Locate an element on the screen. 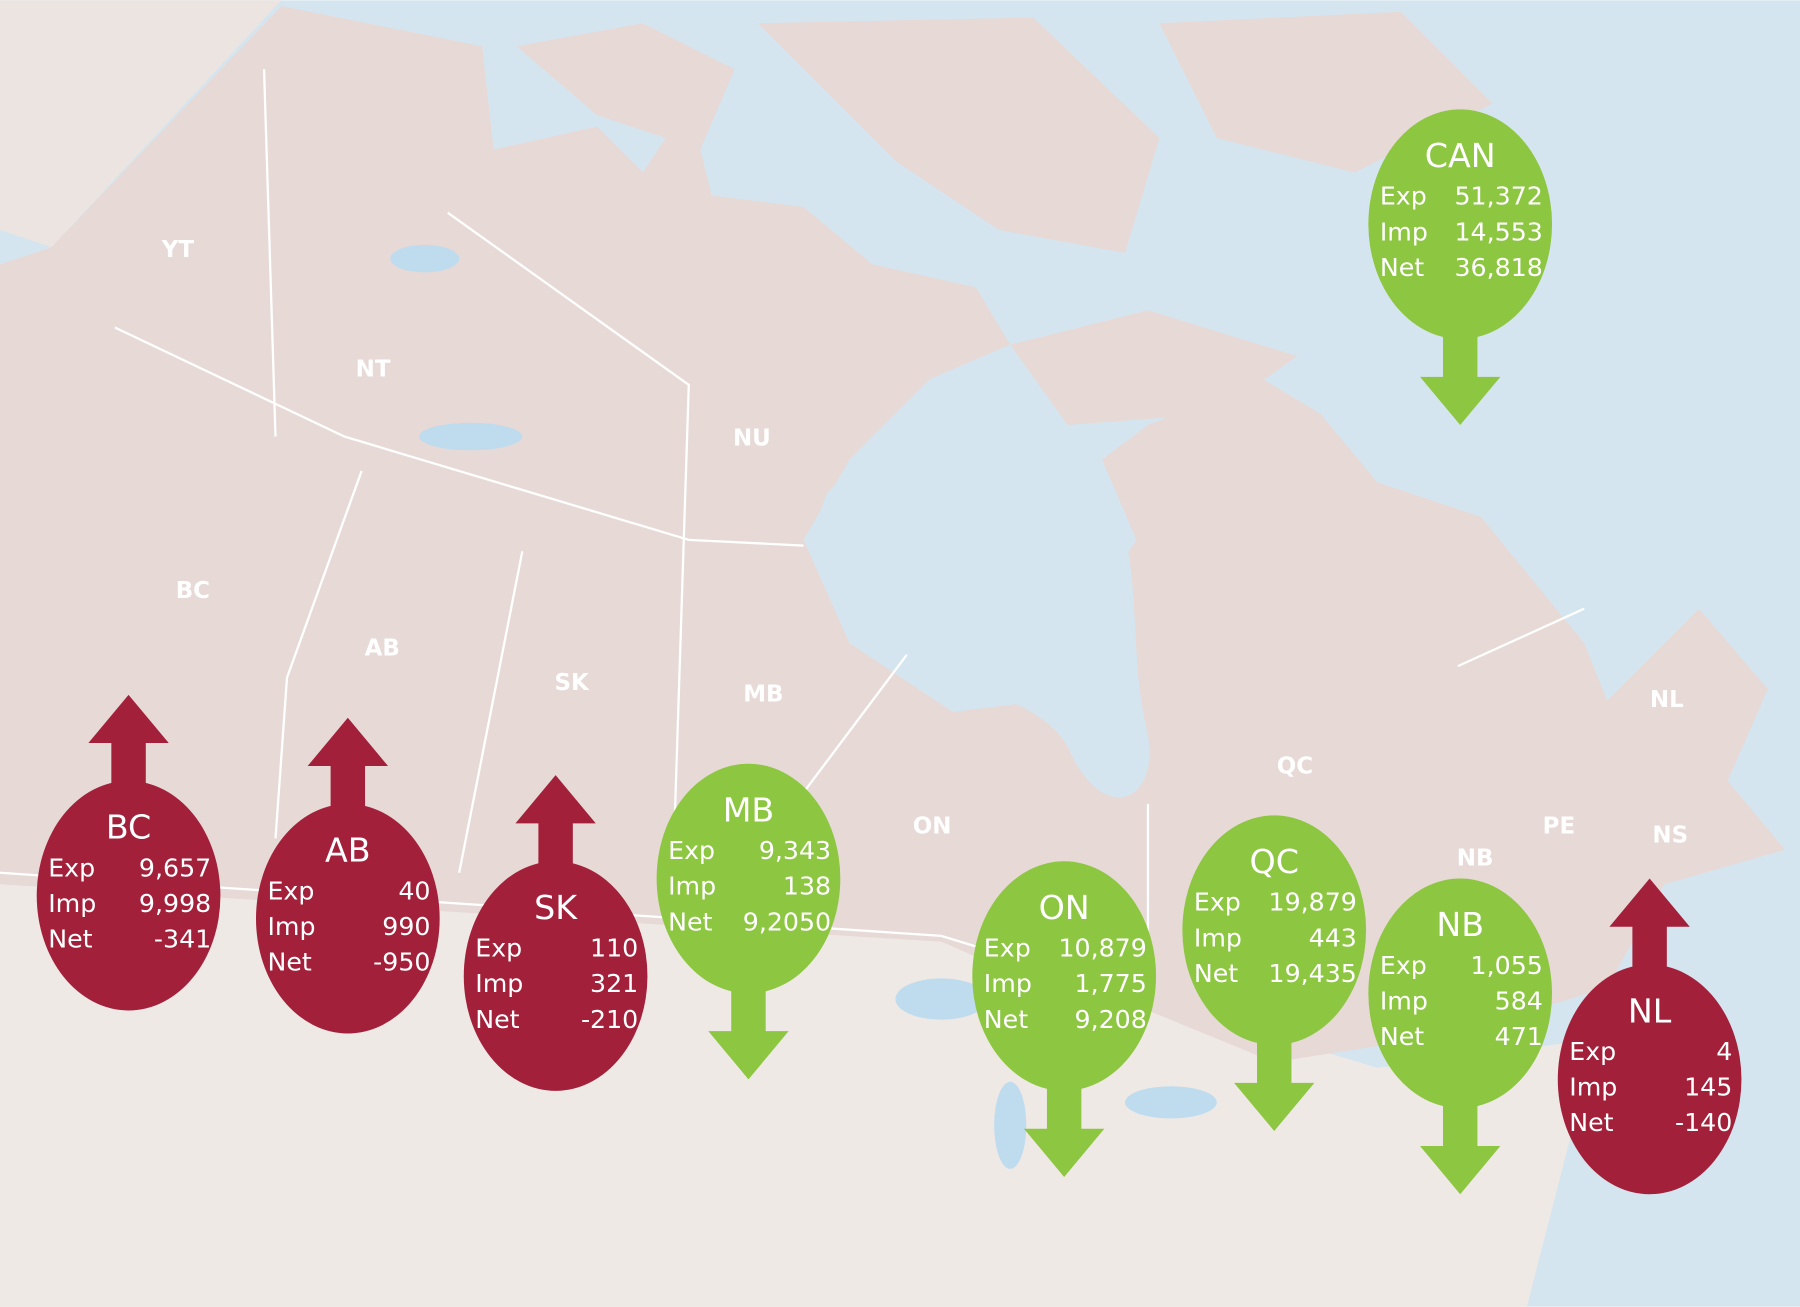  row-value: 14,553 is located at coordinates (1498, 231).